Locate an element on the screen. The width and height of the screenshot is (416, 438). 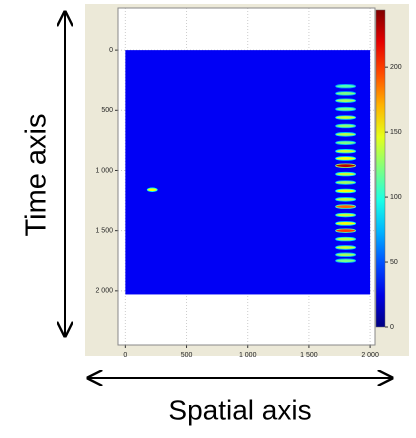
colorbar-tick-label: 100 is located at coordinates (396, 197).